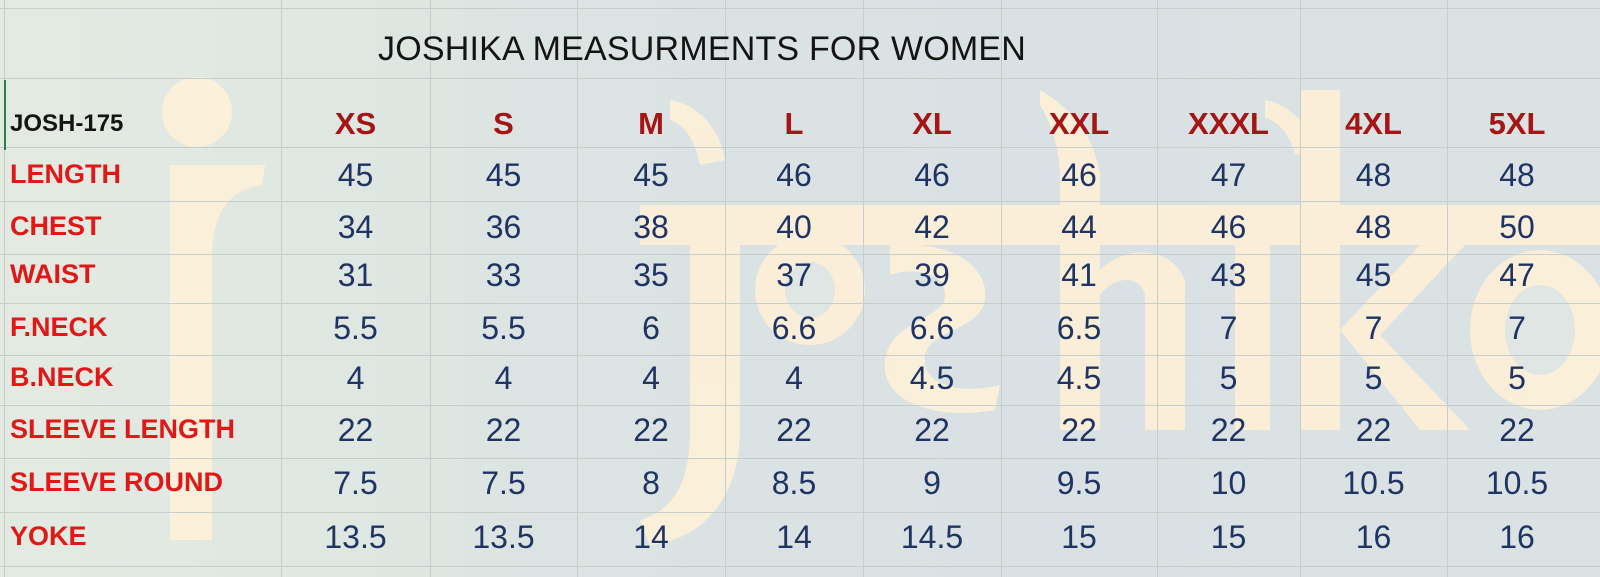  Describe the element at coordinates (1228, 123) in the screenshot. I see `size-header: XXXL` at that location.